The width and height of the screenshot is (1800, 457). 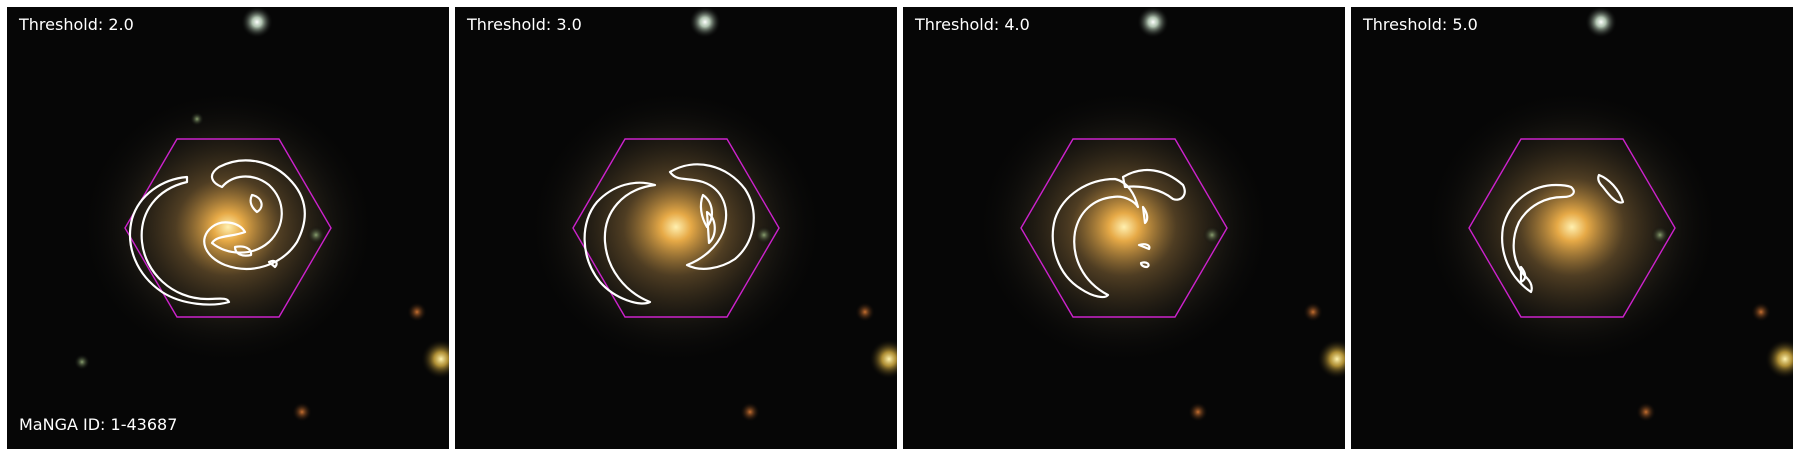 What do you see at coordinates (76, 24) in the screenshot?
I see `threshold-label: Threshold: 2.0` at bounding box center [76, 24].